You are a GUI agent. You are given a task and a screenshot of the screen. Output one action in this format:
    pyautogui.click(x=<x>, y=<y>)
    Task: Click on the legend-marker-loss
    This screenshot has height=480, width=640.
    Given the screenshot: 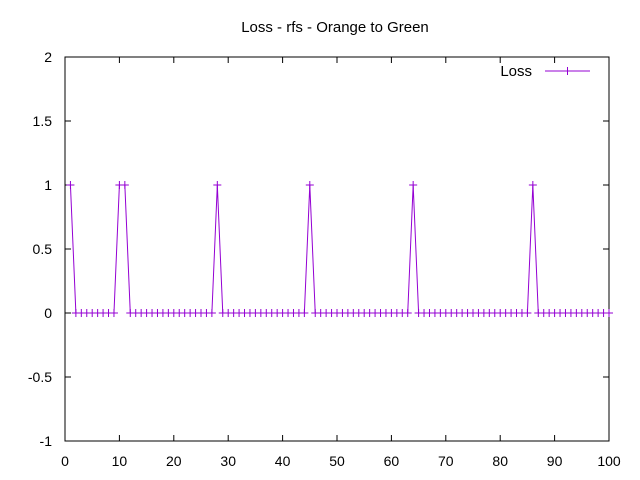 What is the action you would take?
    pyautogui.click(x=567, y=71)
    